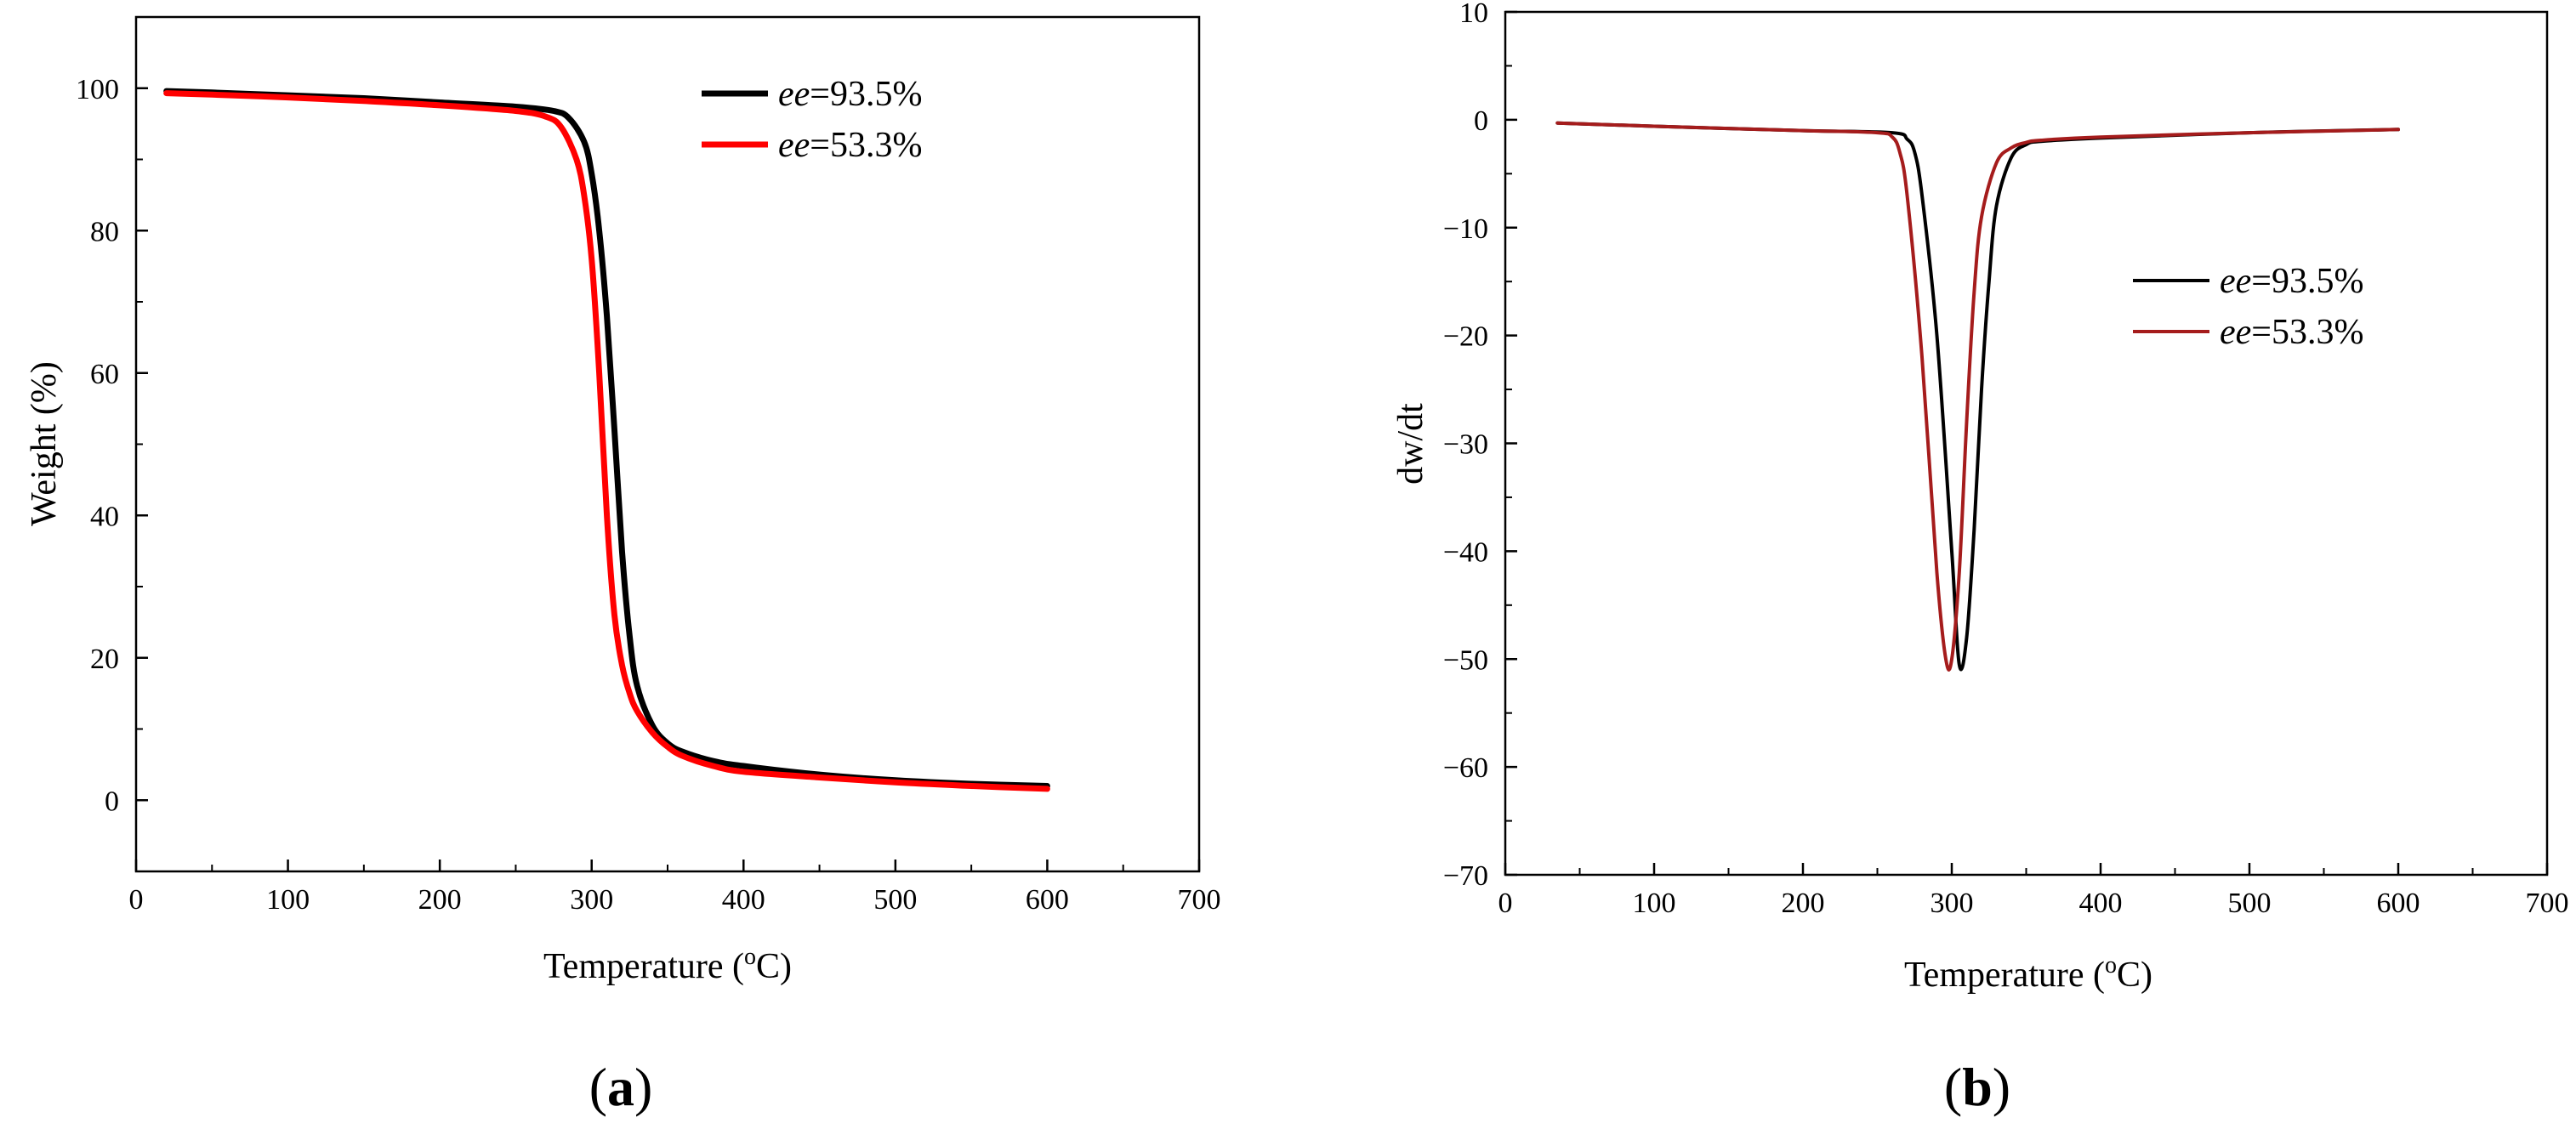  Describe the element at coordinates (1465, 552) in the screenshot. I see `y-tick-label-b-5: −40` at that location.